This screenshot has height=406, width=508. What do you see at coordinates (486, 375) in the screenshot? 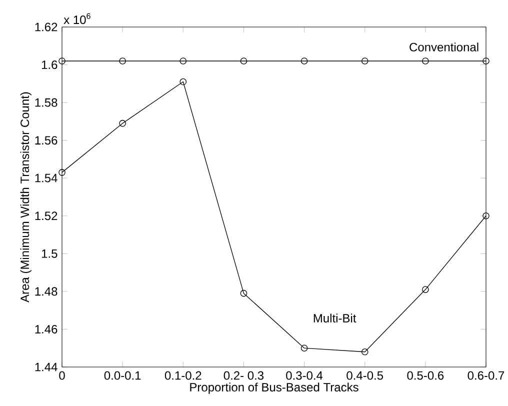
I see `x-tick-label: 0.6-0.7` at bounding box center [486, 375].